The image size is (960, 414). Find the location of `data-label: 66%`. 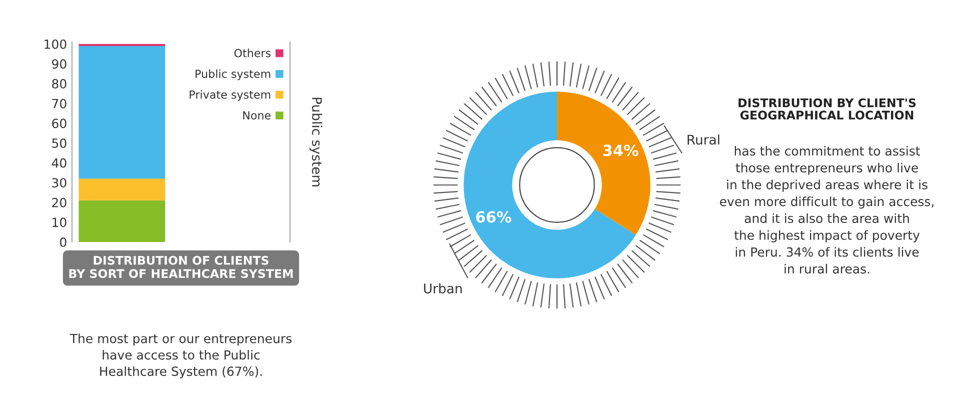

data-label: 66% is located at coordinates (494, 217).